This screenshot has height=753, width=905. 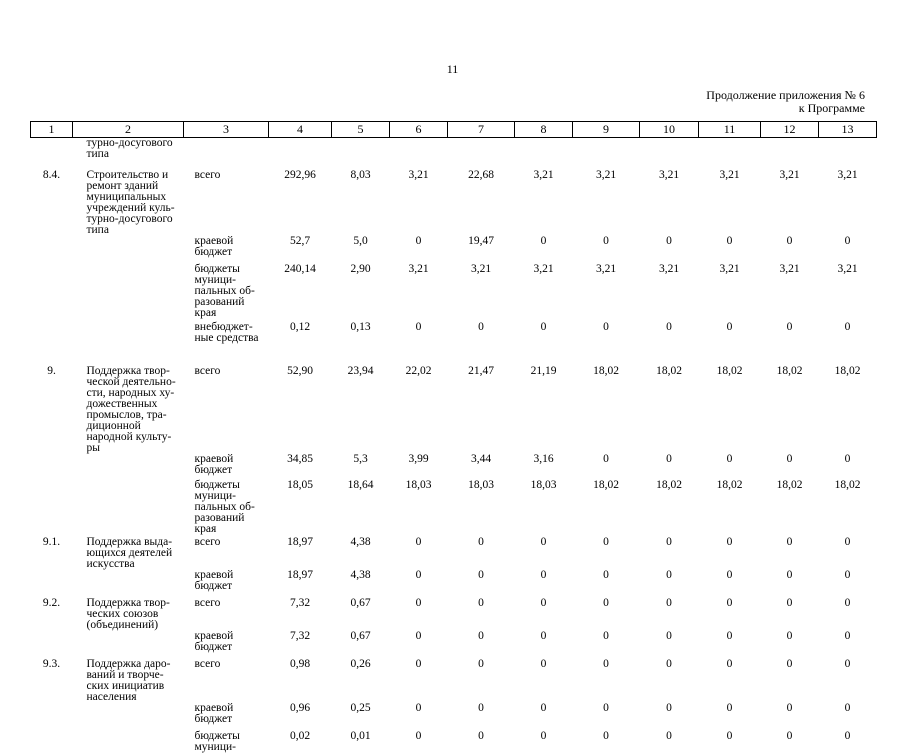 I want to click on amount-cell: 0,96, so click(x=300, y=708).